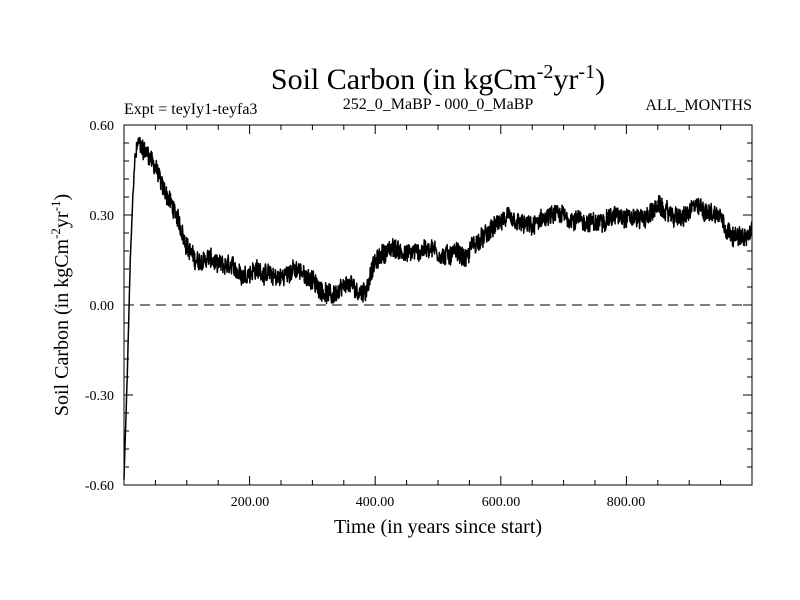 This screenshot has width=800, height=600. Describe the element at coordinates (438, 527) in the screenshot. I see `x-axis-label: Time (in years since start)` at that location.